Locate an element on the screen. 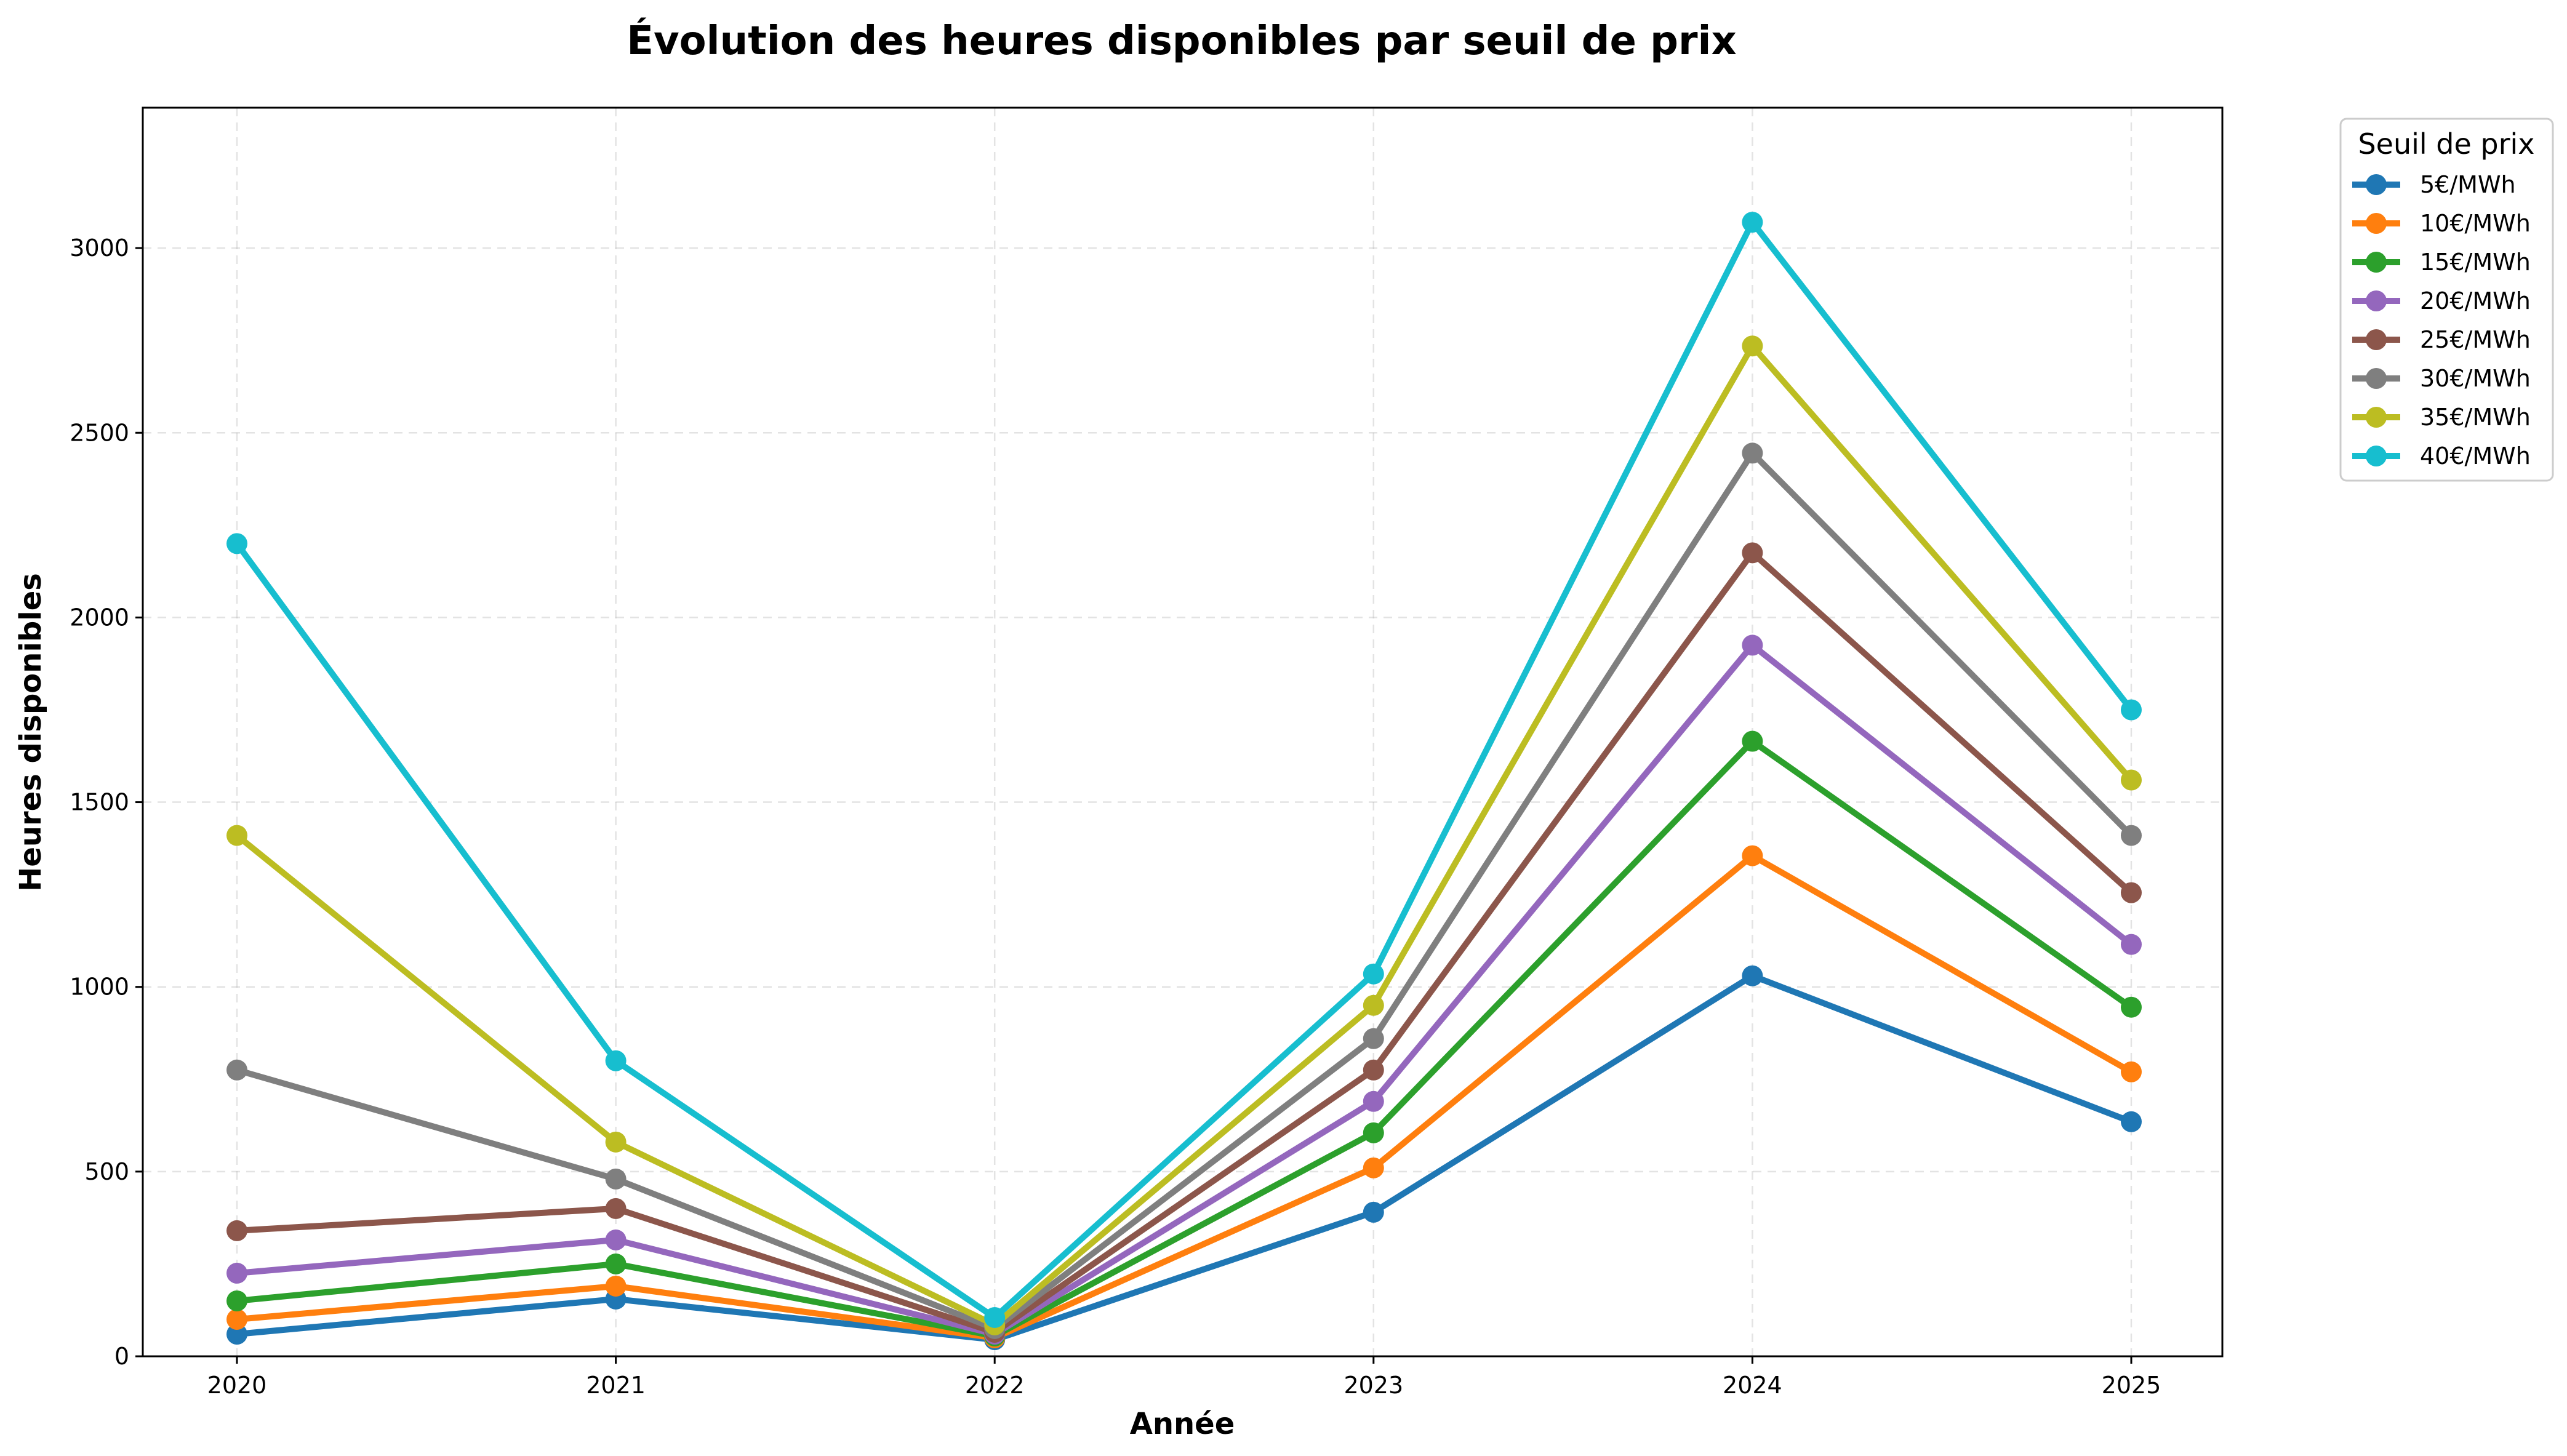  legend-label: 20€/MWh is located at coordinates (2476, 300).